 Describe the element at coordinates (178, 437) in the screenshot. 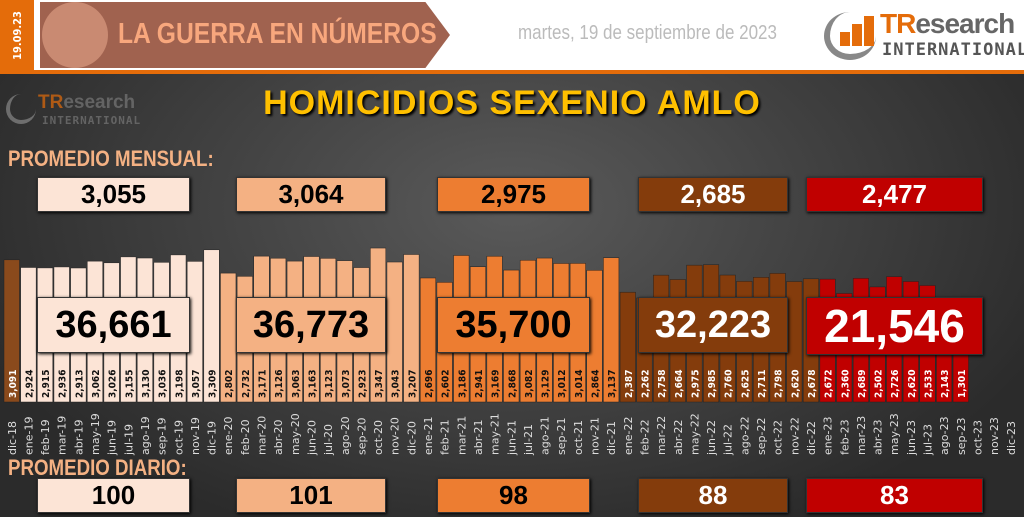

I see `month-tick-label: oct-19` at that location.